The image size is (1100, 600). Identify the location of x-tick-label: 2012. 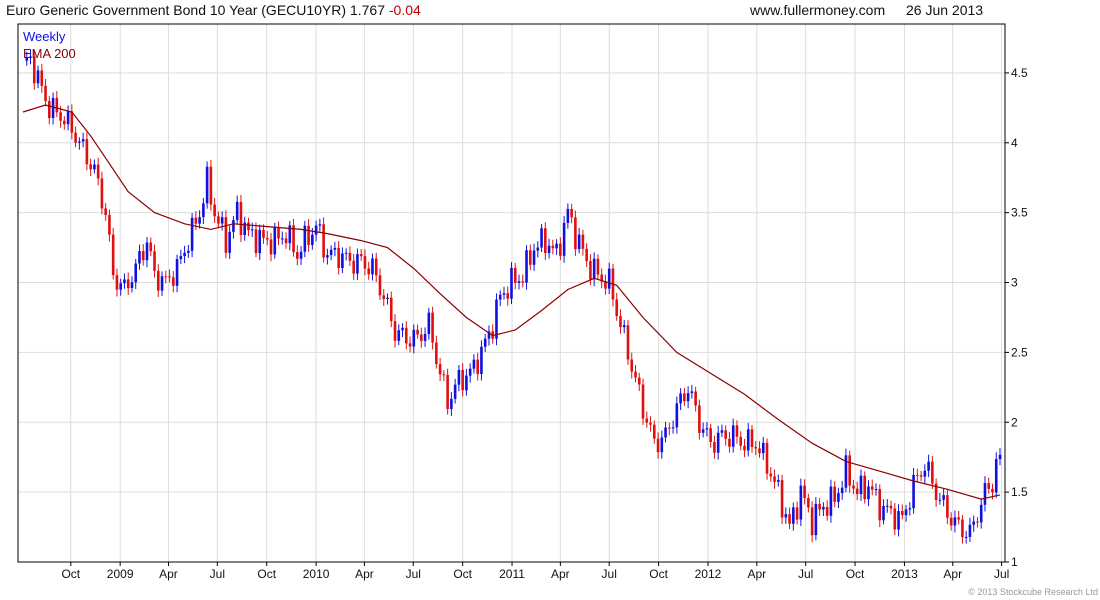
(708, 574).